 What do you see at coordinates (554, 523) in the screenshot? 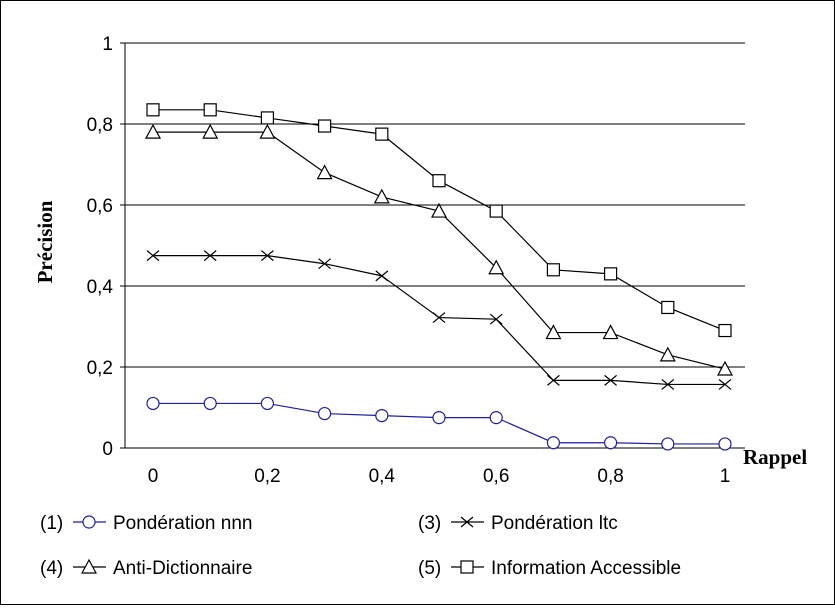
I see `legend-label-1: Pondération ltc` at bounding box center [554, 523].